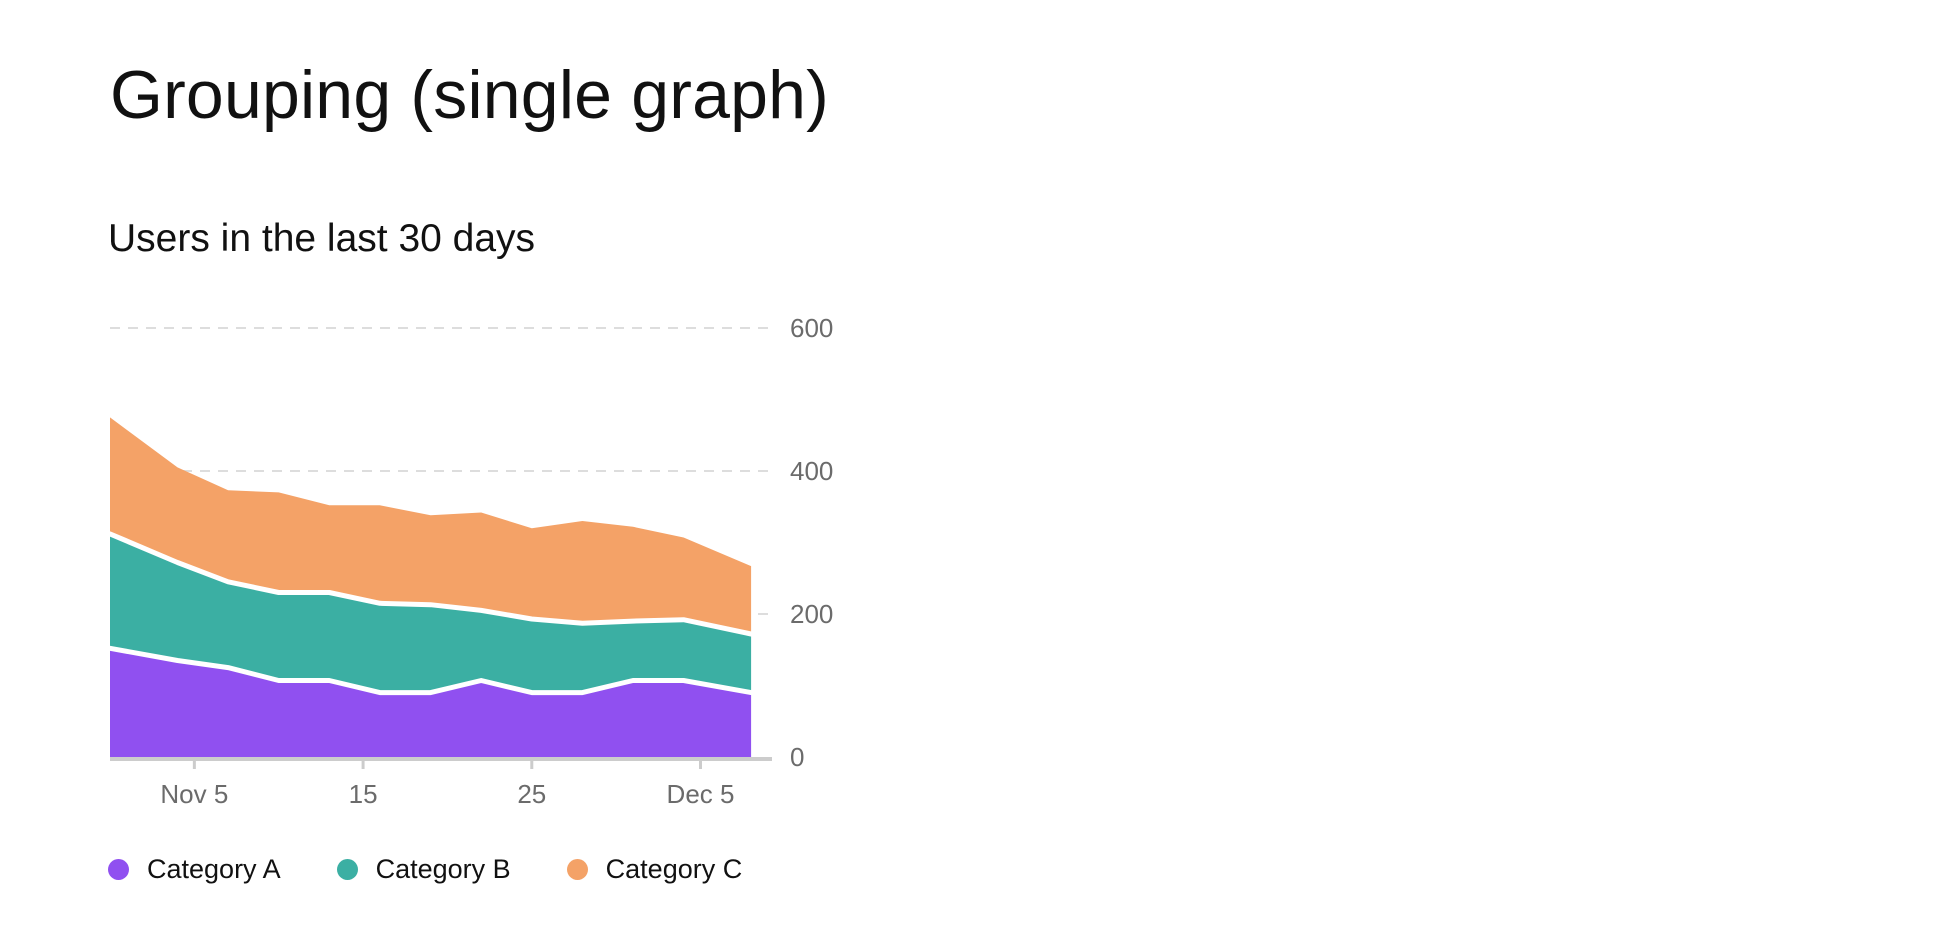 The width and height of the screenshot is (1952, 944). I want to click on y-tick-label-200: 200, so click(811, 614).